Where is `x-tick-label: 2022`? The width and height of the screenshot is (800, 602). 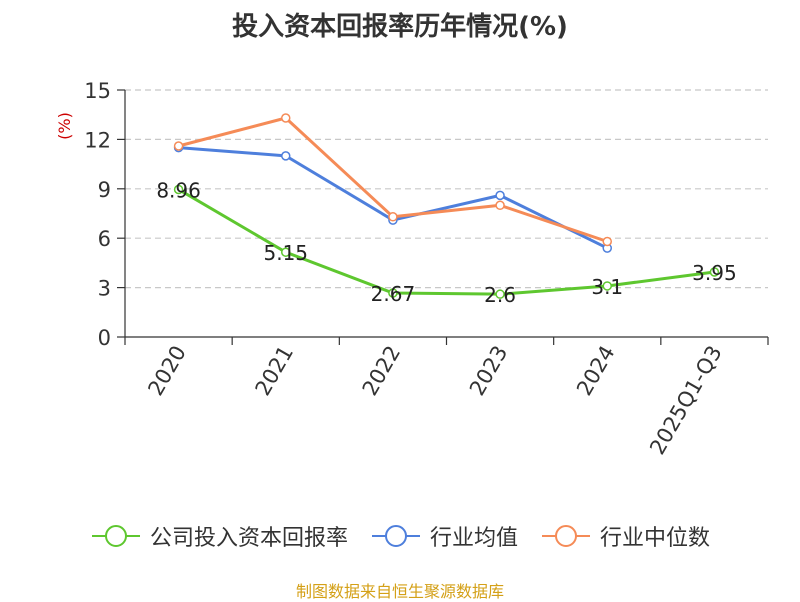
x-tick-label: 2022 is located at coordinates (382, 371).